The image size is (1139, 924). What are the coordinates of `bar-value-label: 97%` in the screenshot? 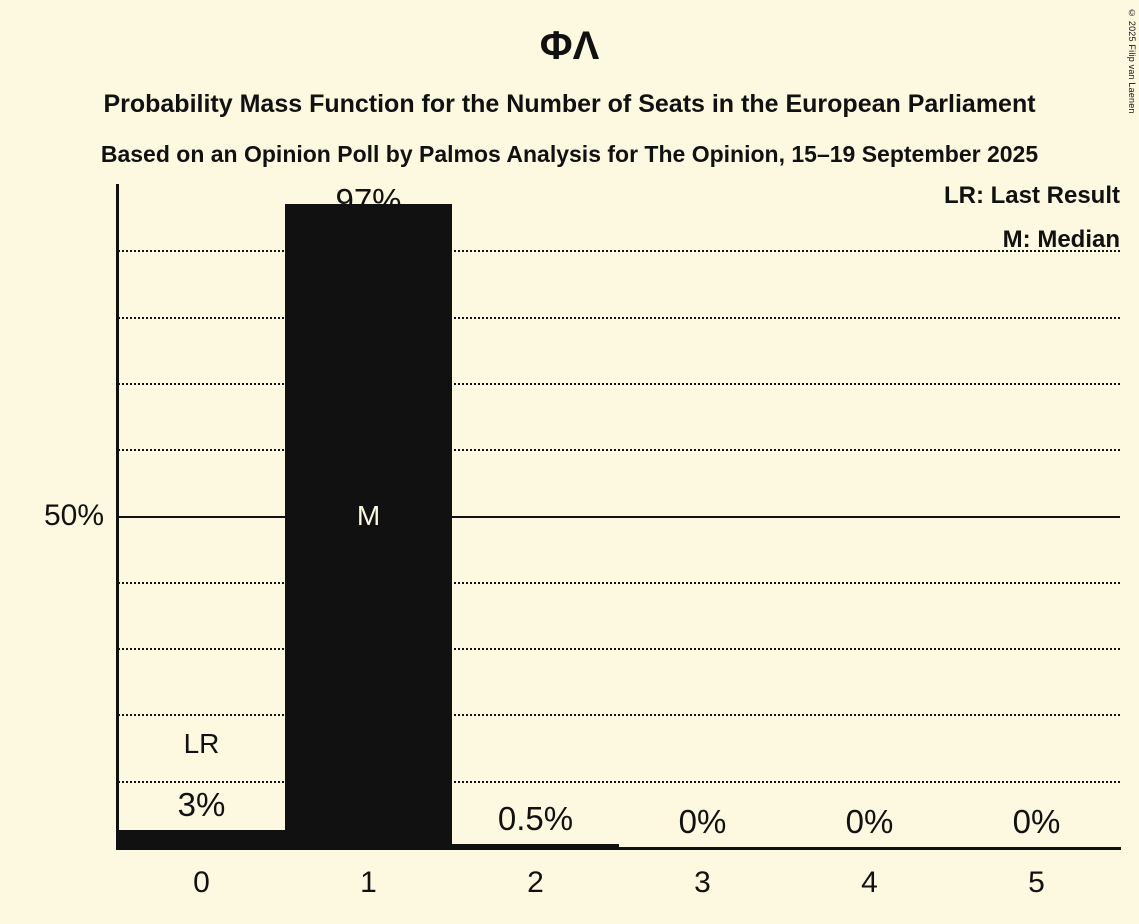 It's located at (368, 200).